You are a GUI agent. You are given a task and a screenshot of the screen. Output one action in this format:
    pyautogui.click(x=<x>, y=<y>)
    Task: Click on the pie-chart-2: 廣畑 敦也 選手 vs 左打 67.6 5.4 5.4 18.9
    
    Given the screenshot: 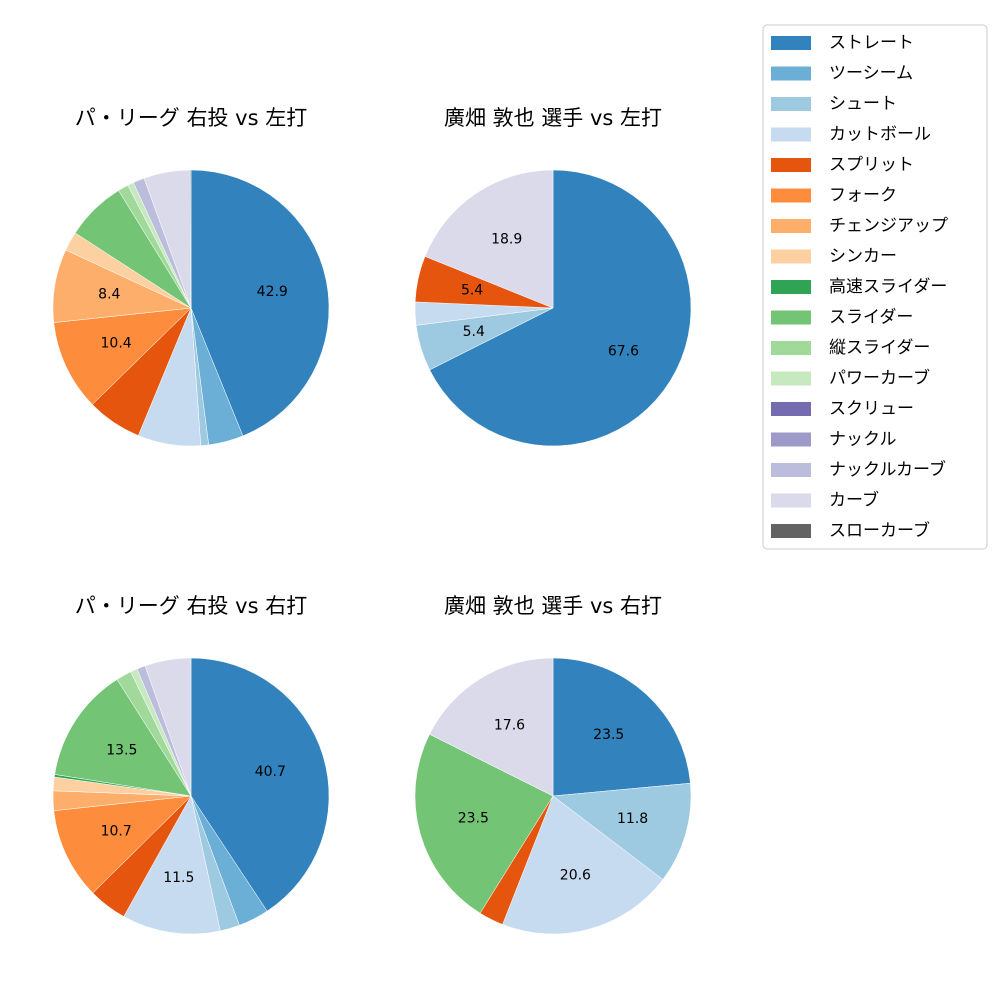 What is the action you would take?
    pyautogui.click(x=553, y=276)
    